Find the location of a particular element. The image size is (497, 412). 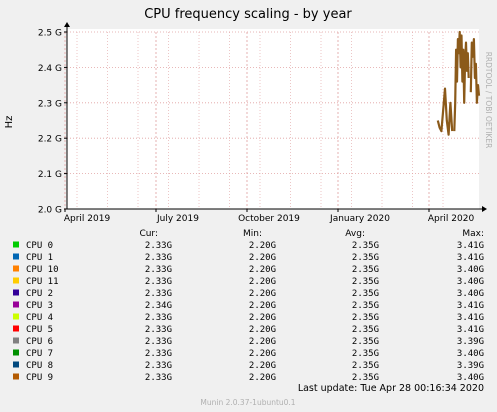

legend-name: CPU 5 is located at coordinates (39, 330).